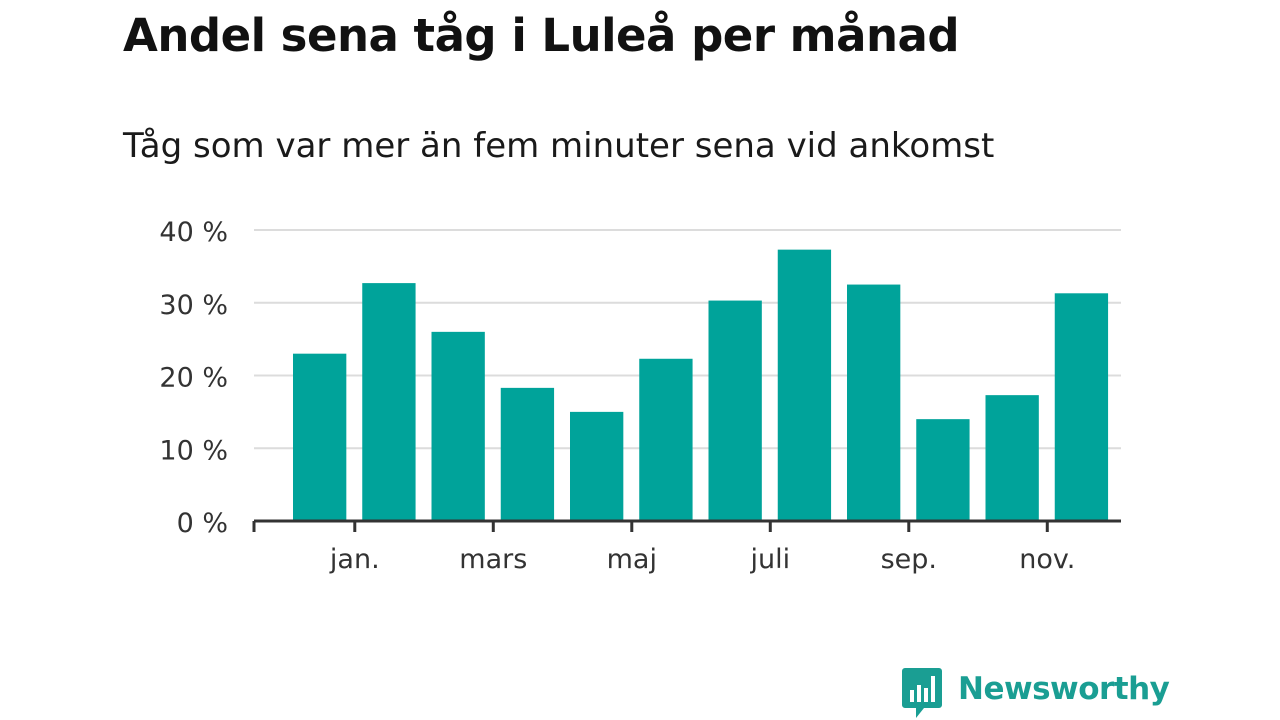  What do you see at coordinates (193, 450) in the screenshot?
I see `y-tick-label: 10 %` at bounding box center [193, 450].